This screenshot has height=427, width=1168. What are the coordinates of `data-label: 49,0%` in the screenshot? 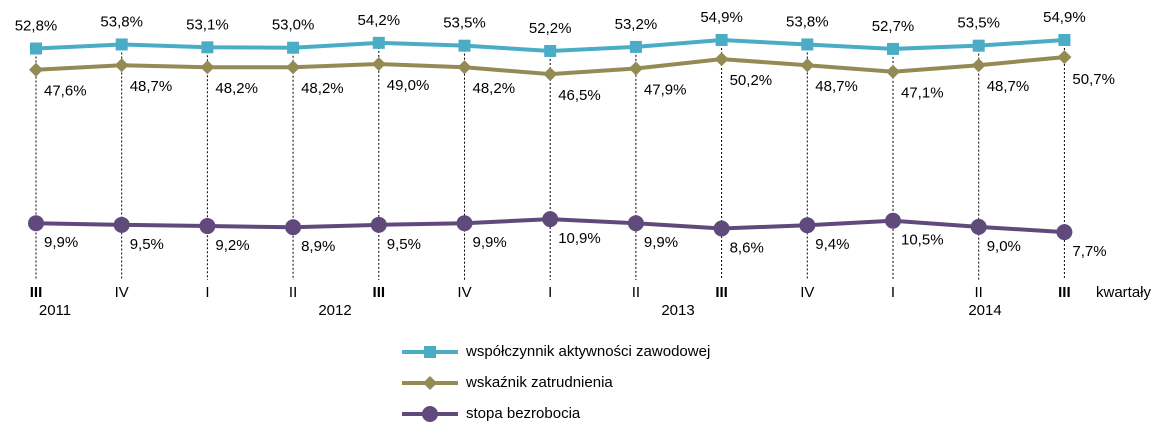 It's located at (408, 85).